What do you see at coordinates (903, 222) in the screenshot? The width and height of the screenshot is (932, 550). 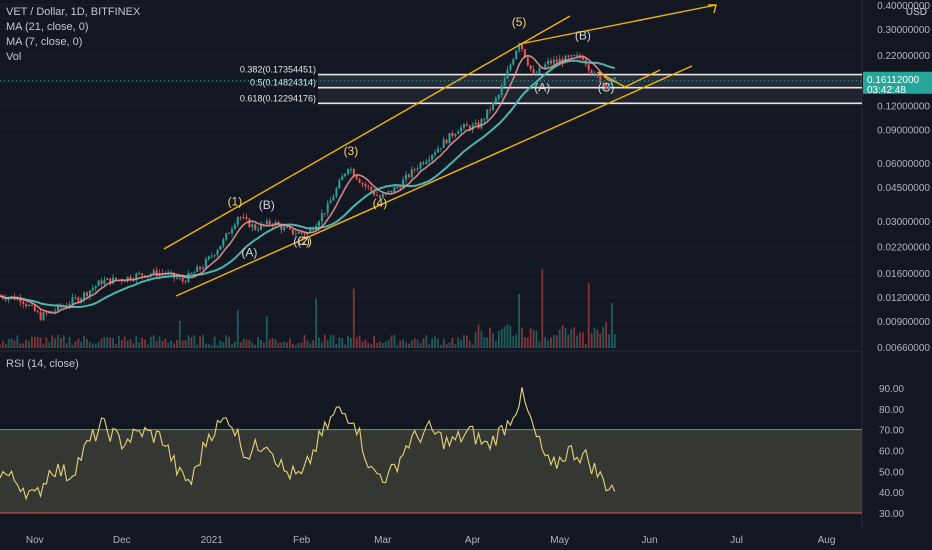 I see `price-tick-label: 0.03000000` at bounding box center [903, 222].